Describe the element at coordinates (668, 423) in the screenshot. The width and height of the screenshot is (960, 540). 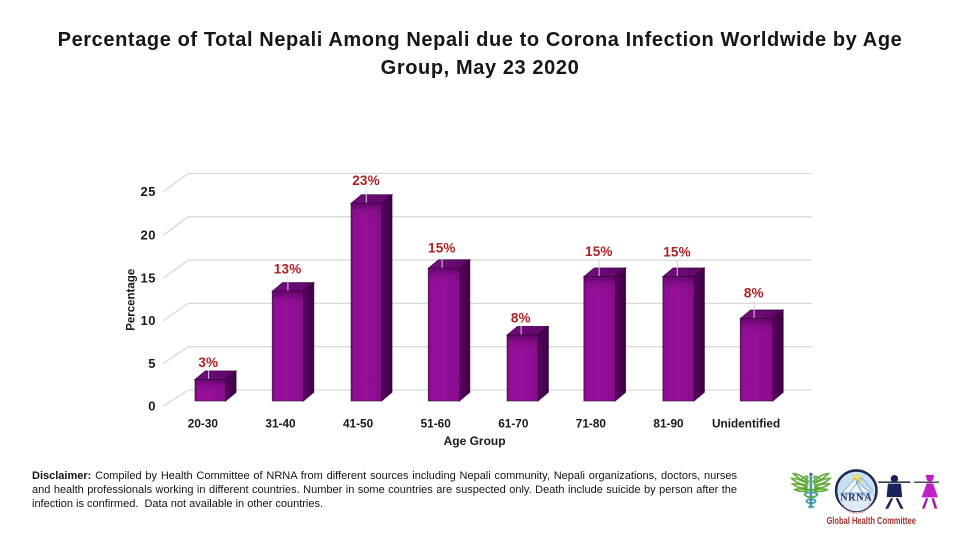
I see `svg-text: 81-90` at that location.